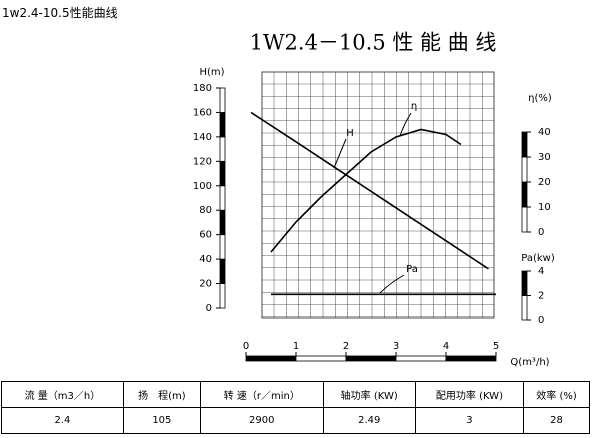 This screenshot has height=438, width=602. Describe the element at coordinates (540, 98) in the screenshot. I see `y2-axis-label: η(%)` at that location.